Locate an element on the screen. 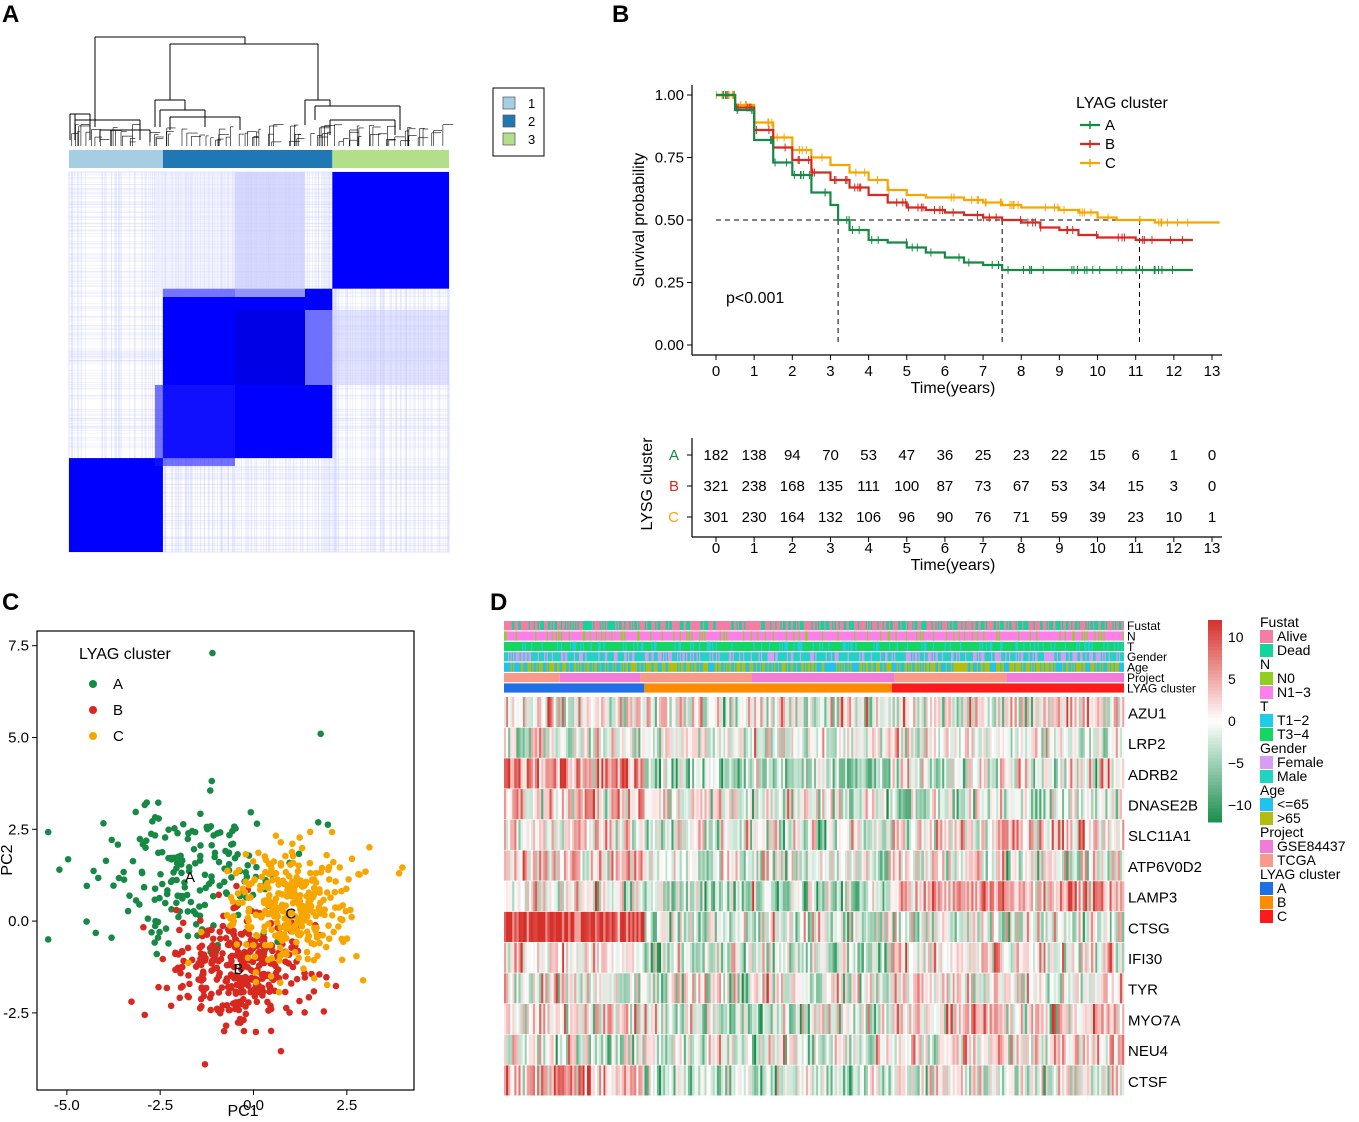  gene-label-SLC11A1: SLC11A1 is located at coordinates (1159, 836).